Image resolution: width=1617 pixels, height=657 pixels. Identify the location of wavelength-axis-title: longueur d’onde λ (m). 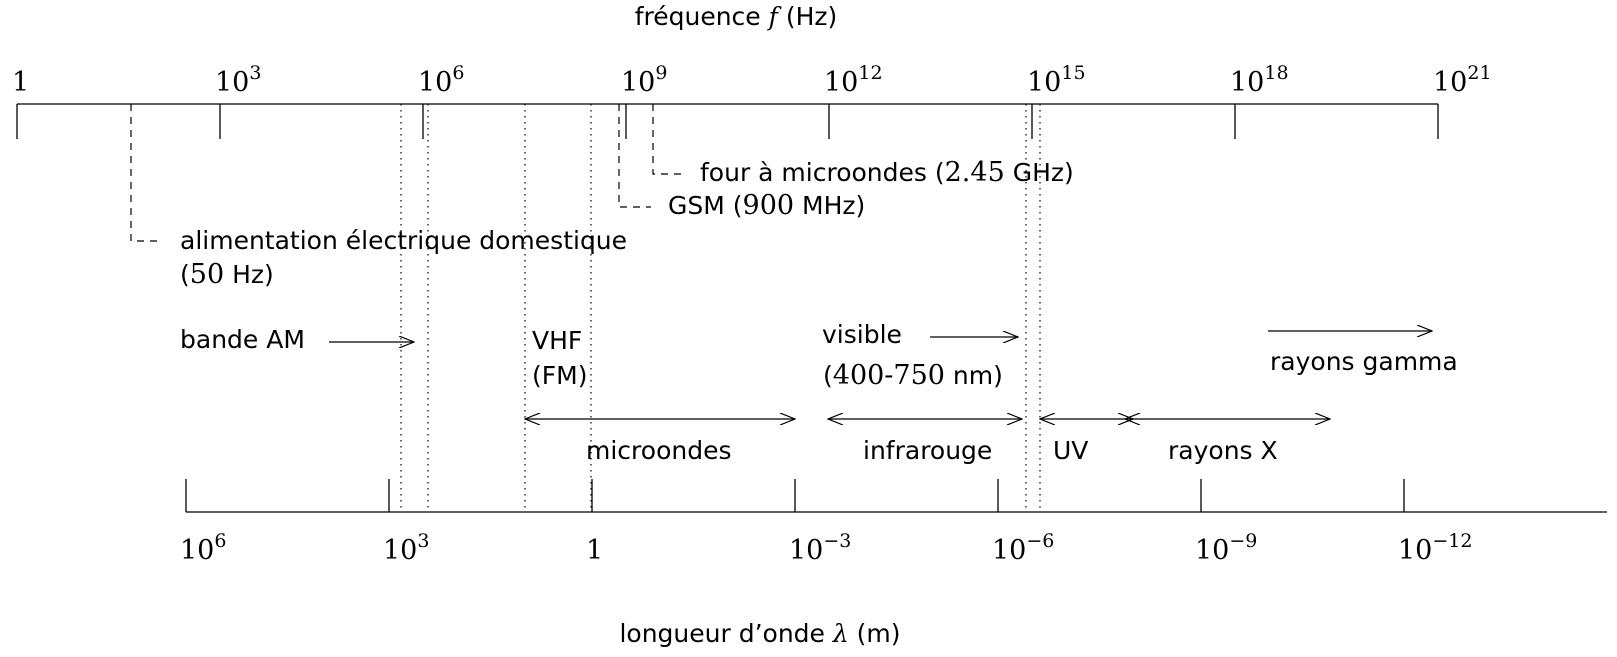
(759, 633).